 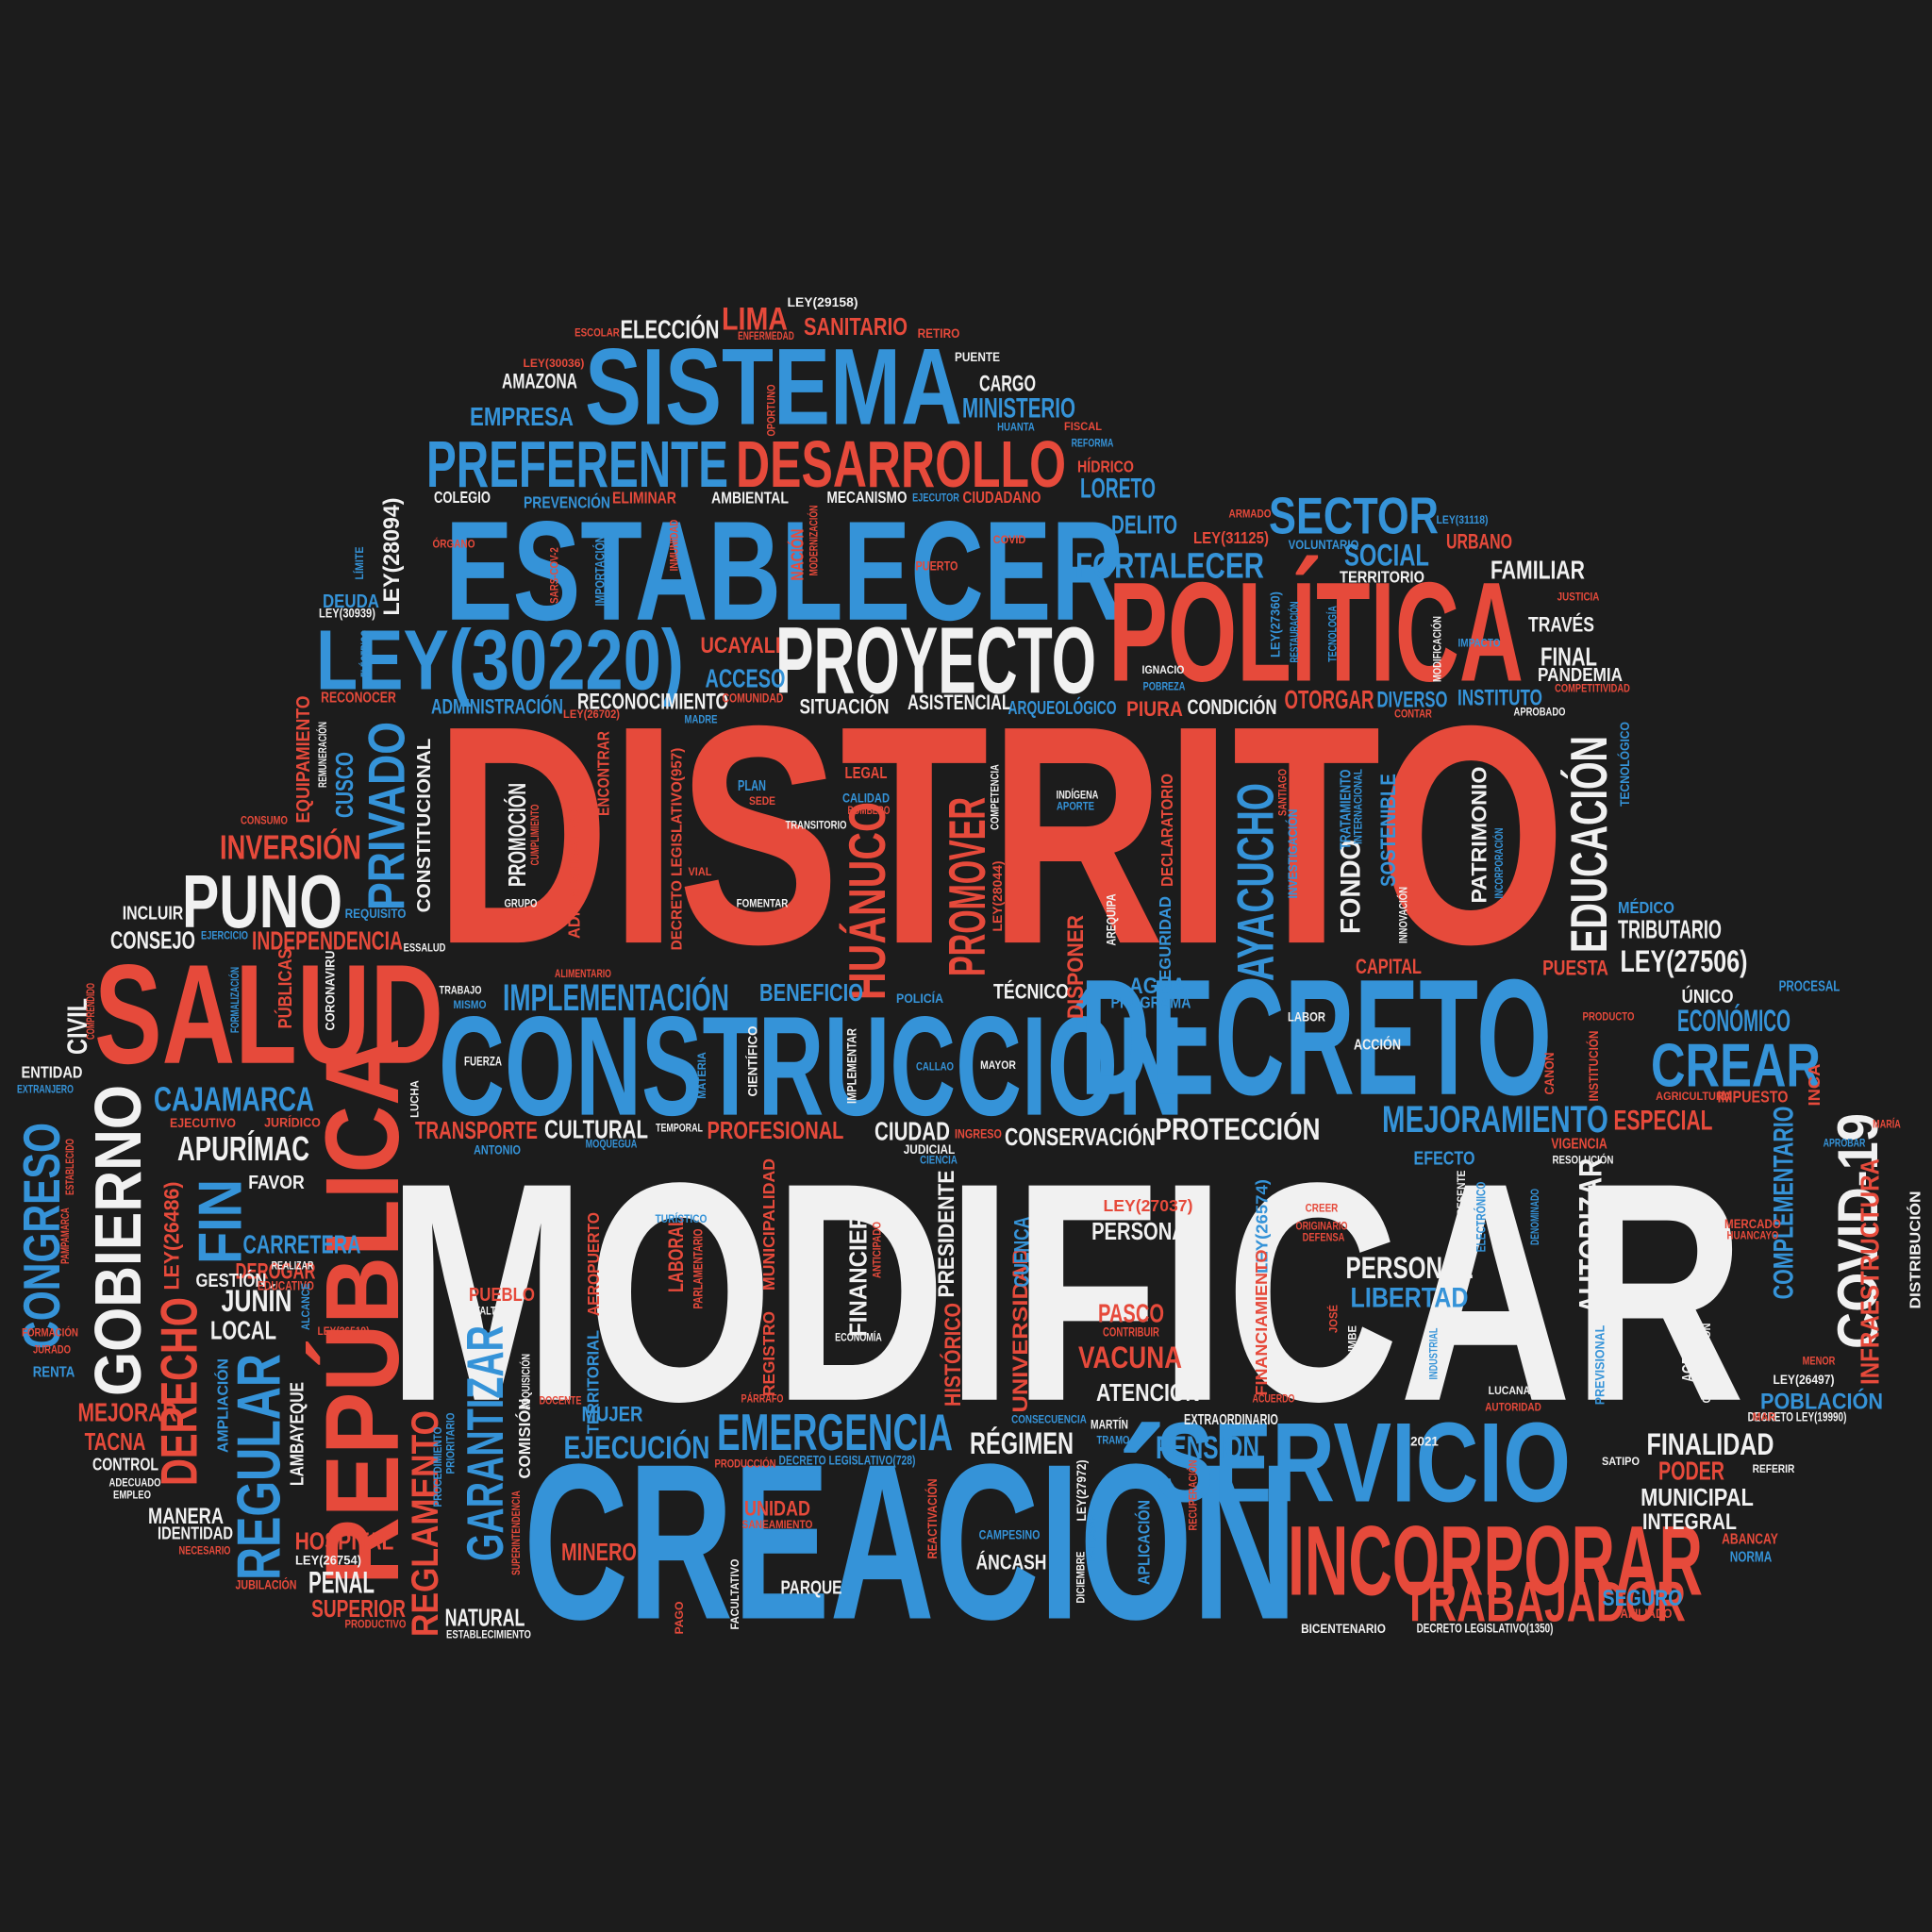 What do you see at coordinates (1594, 1066) in the screenshot?
I see `word-institucion: INSTITUCIÓN` at bounding box center [1594, 1066].